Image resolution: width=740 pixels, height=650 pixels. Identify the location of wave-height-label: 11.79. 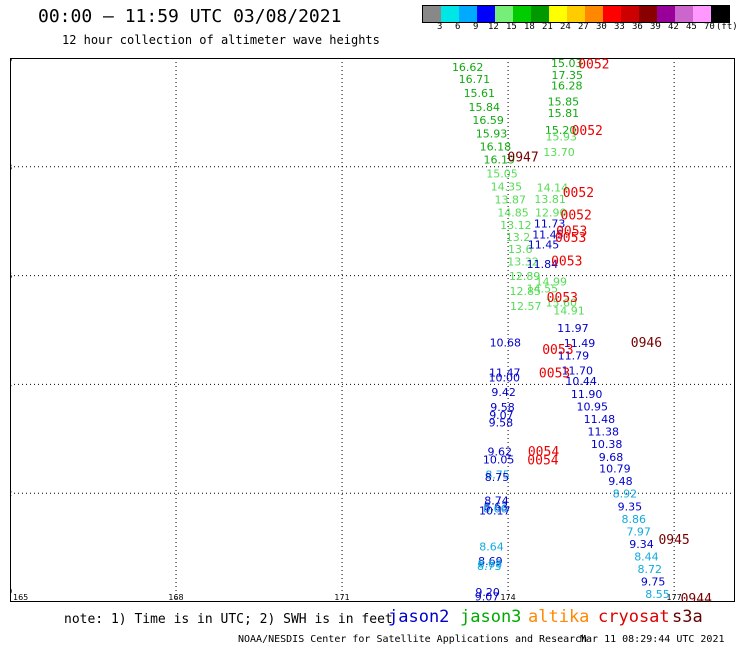
(574, 356).